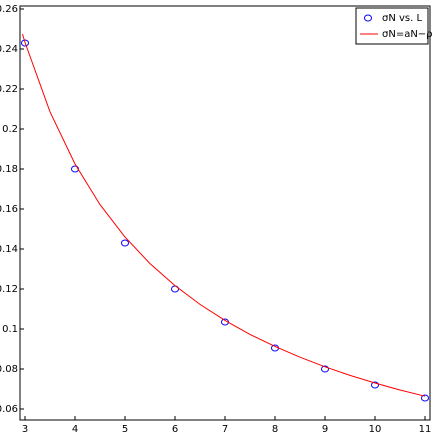 Image resolution: width=436 pixels, height=440 pixels. What do you see at coordinates (425, 429) in the screenshot?
I see `x-tick-label: 11` at bounding box center [425, 429].